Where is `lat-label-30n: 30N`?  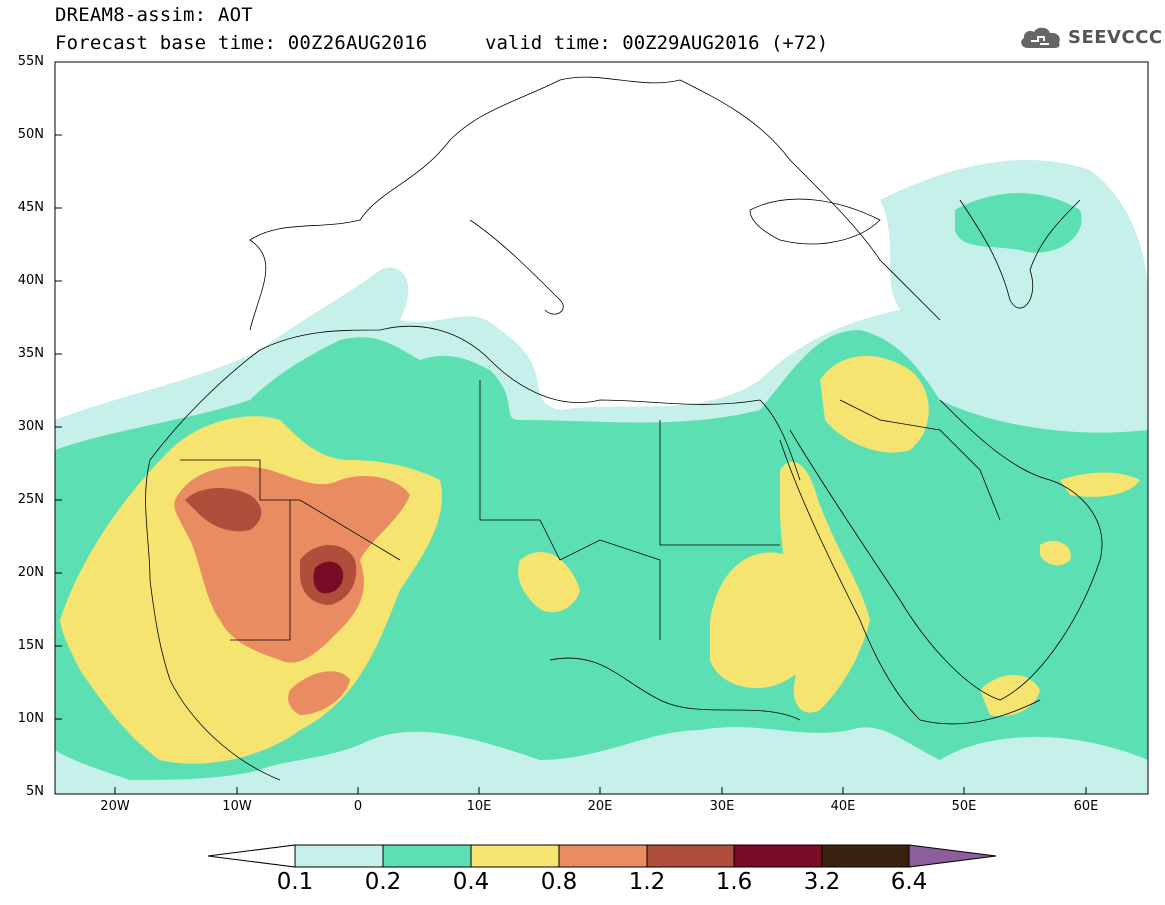 lat-label-30n: 30N is located at coordinates (30, 426).